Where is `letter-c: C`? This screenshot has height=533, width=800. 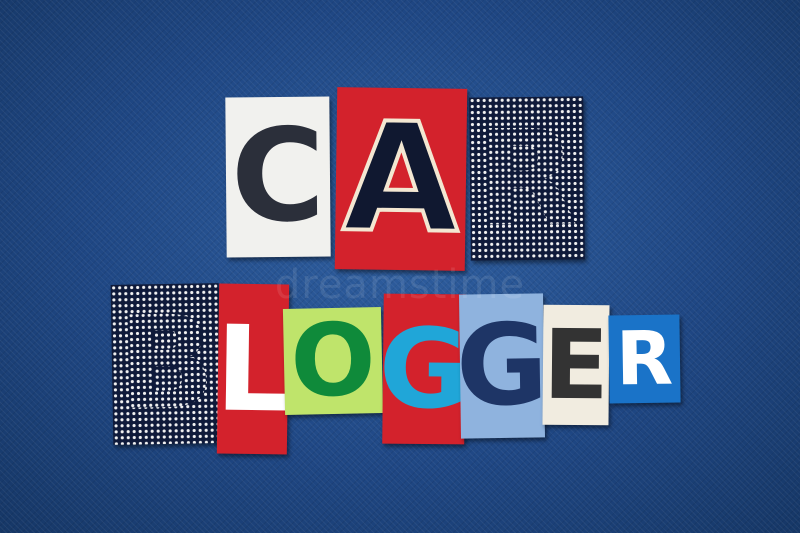 letter-c: C is located at coordinates (278, 176).